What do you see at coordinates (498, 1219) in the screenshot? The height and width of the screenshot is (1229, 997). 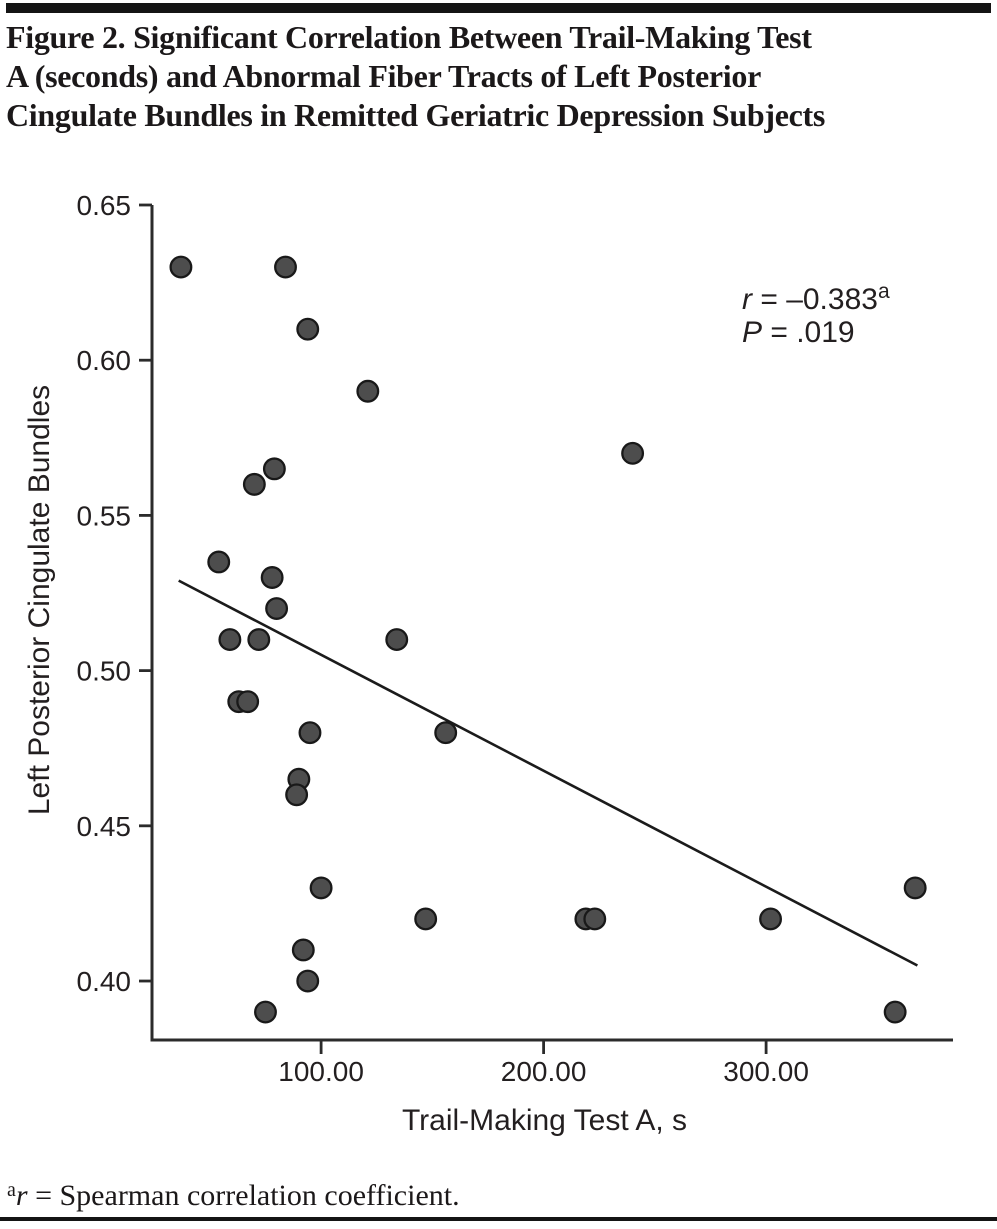 I see `bottom-rule` at bounding box center [498, 1219].